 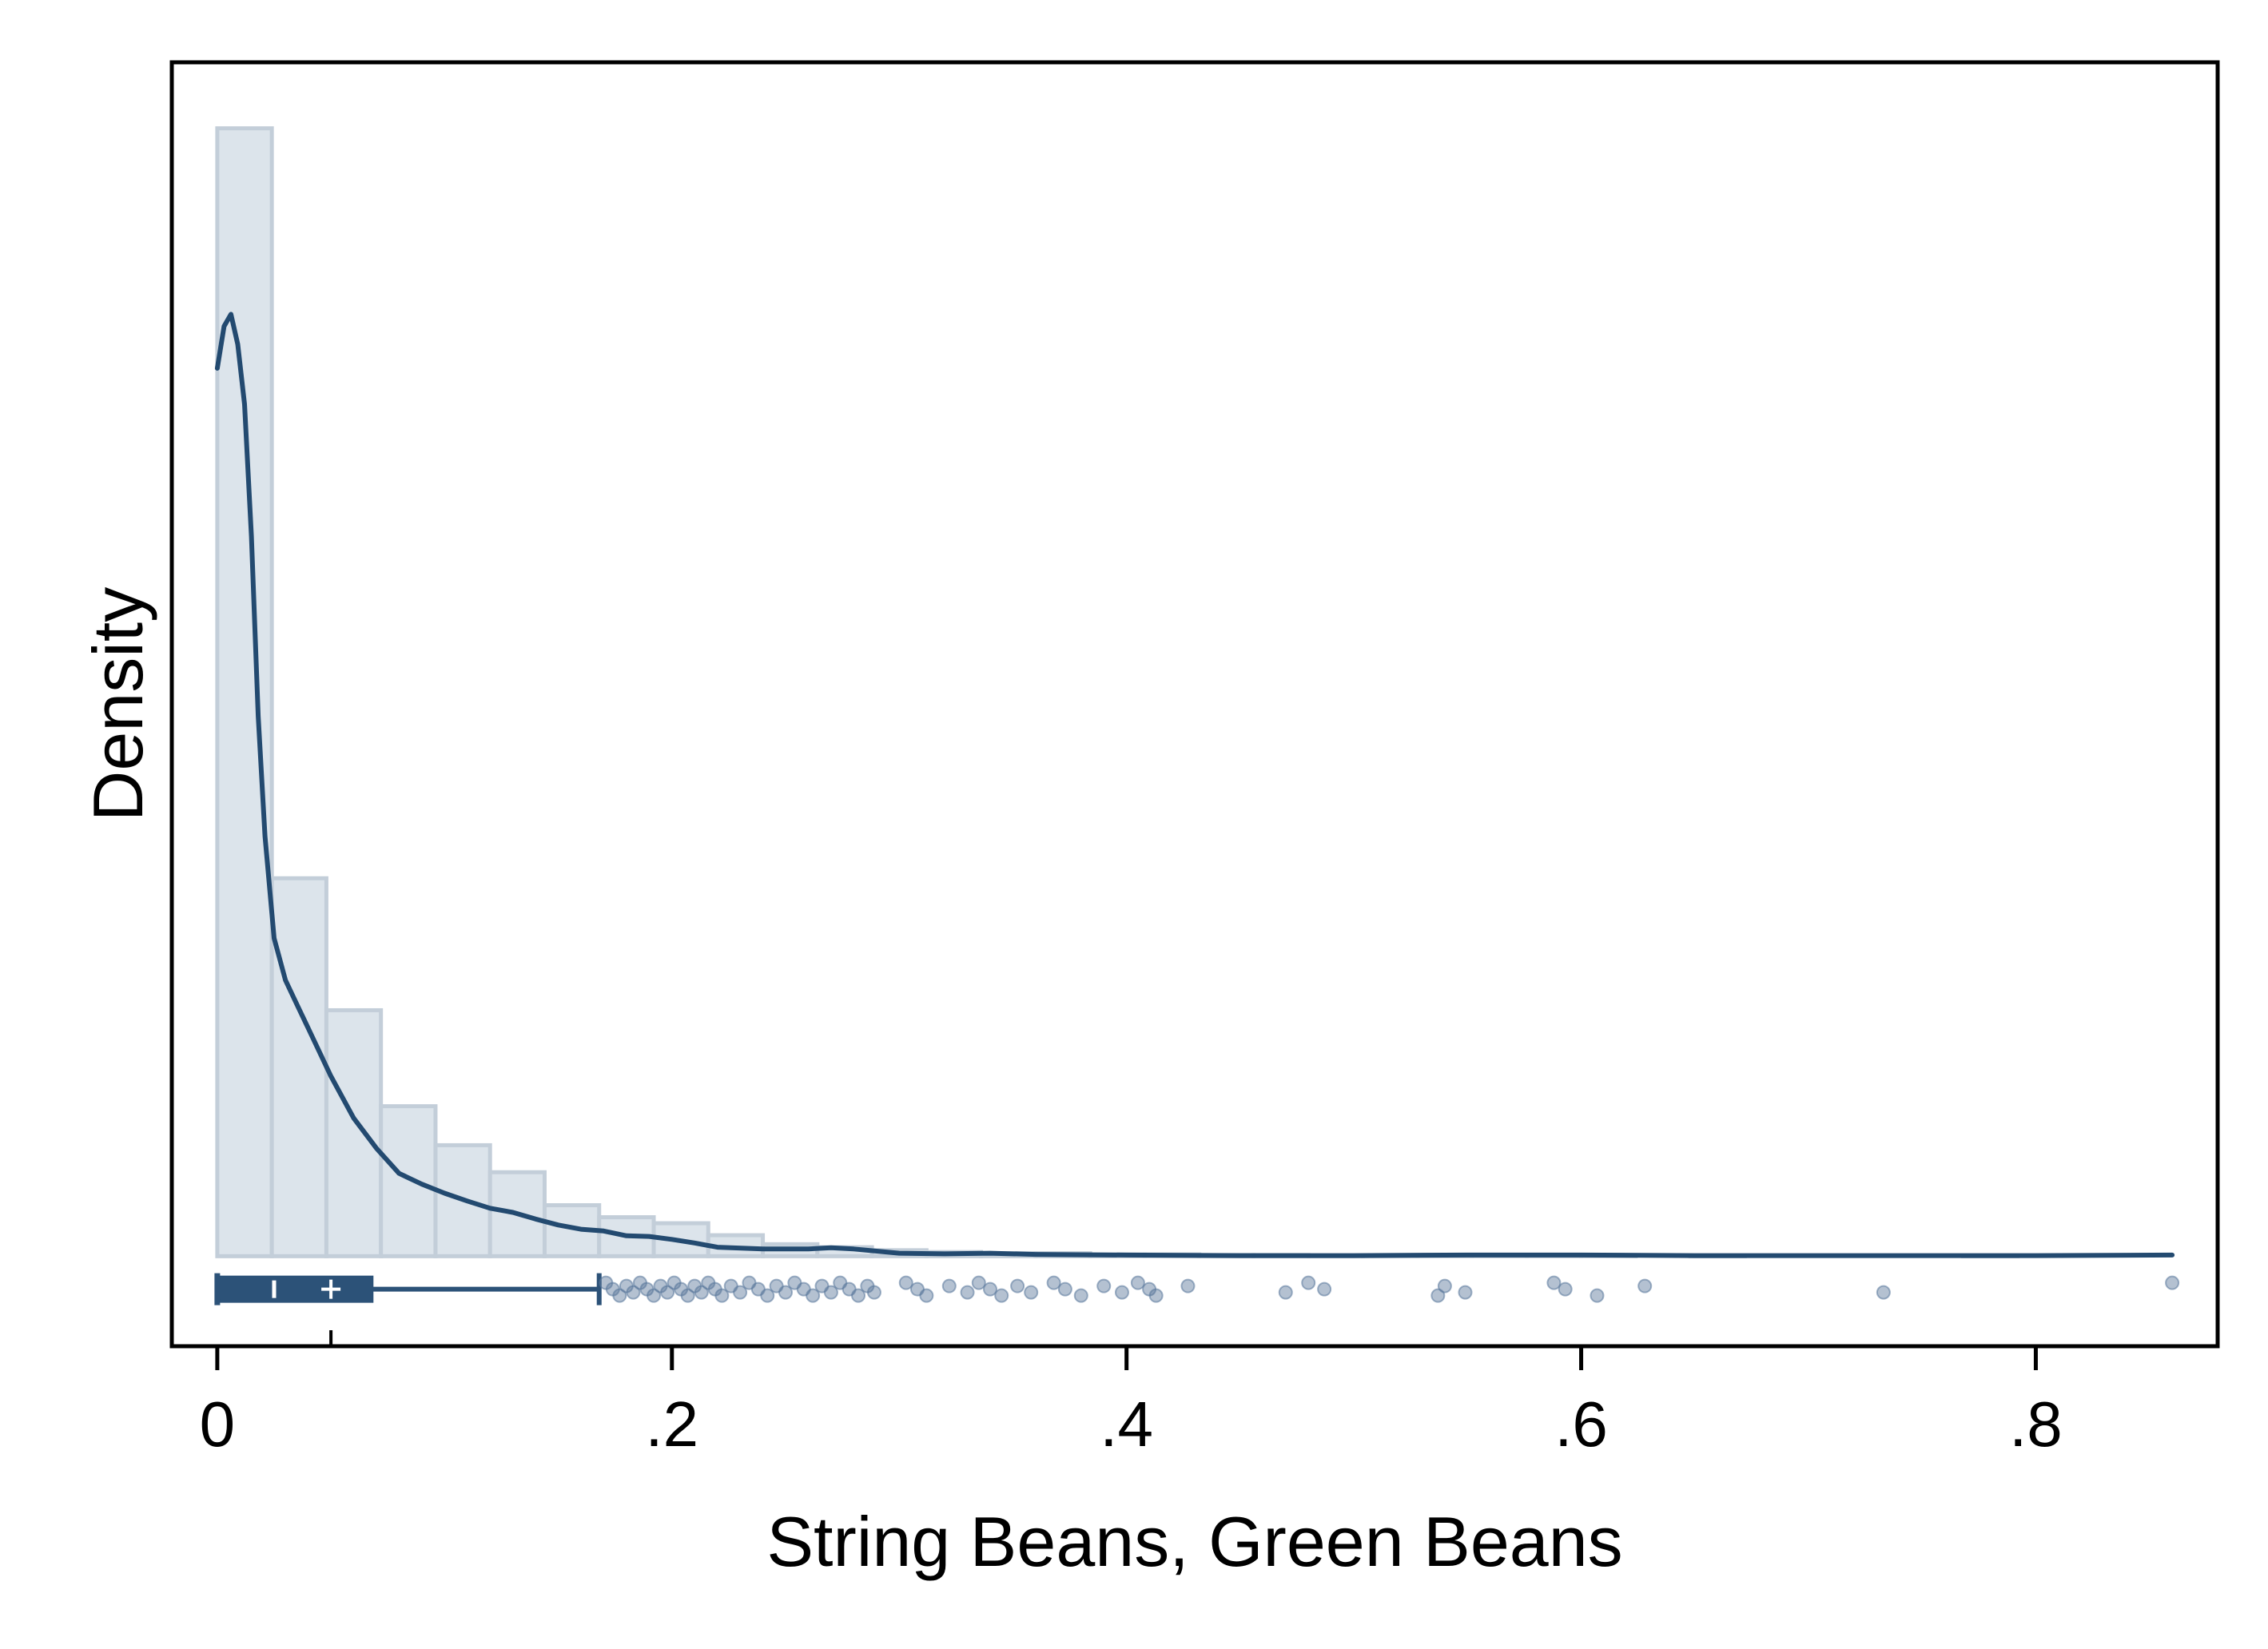 I want to click on x-tick-label: .8, so click(x=2036, y=1424).